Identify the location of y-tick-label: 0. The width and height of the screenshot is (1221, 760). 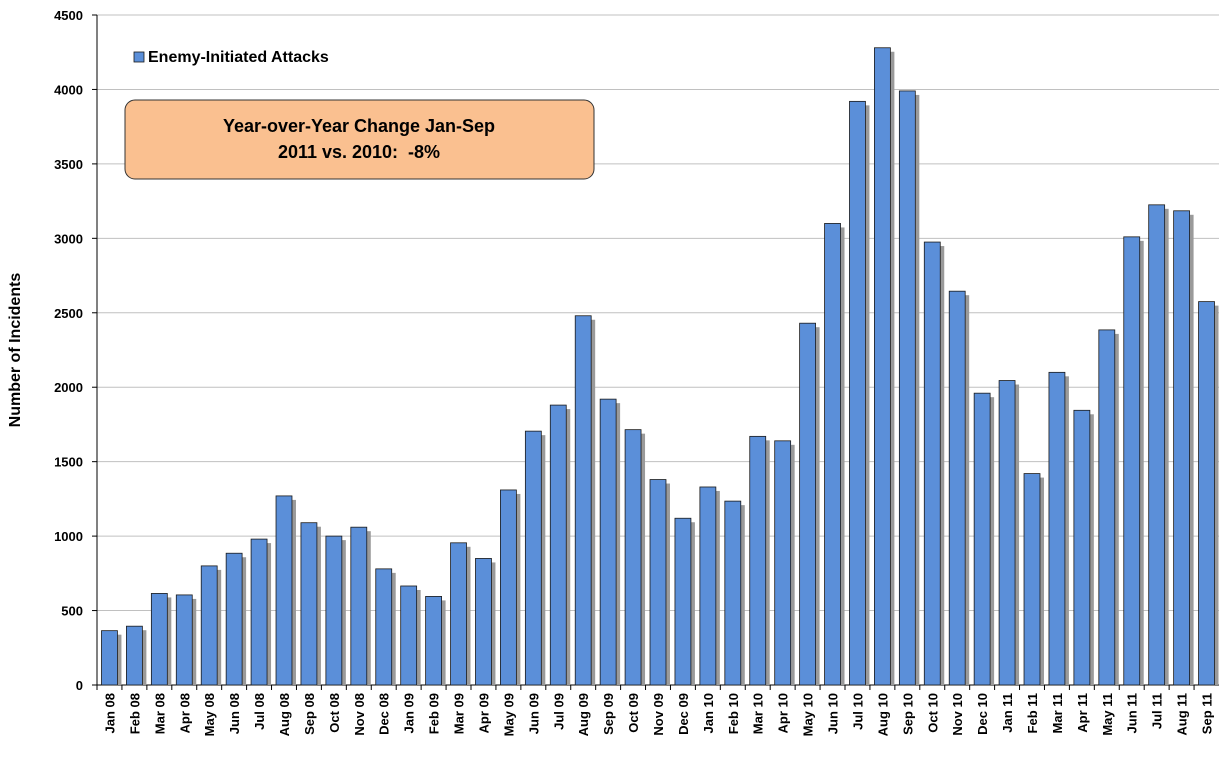
(79, 685).